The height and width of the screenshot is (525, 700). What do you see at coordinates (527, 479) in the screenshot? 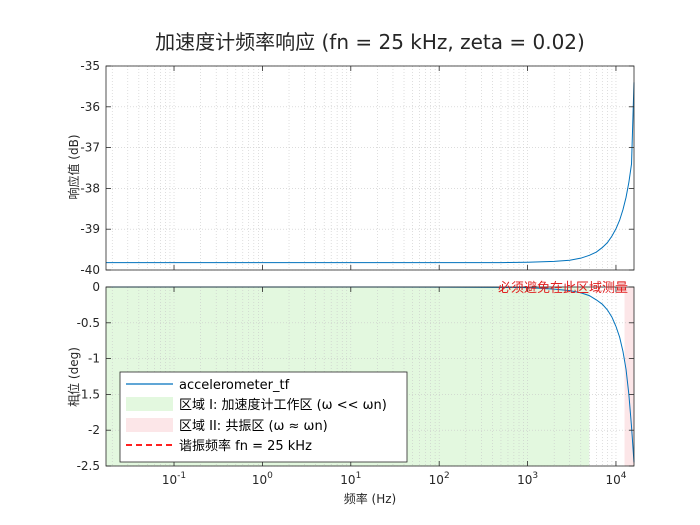
I see `x-tick-label: 10³` at bounding box center [527, 479].